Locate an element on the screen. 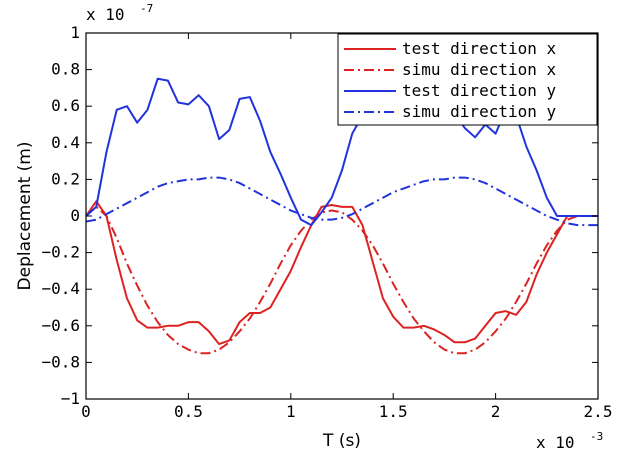 The height and width of the screenshot is (457, 644). x-axis-label: T (s) is located at coordinates (341, 441).